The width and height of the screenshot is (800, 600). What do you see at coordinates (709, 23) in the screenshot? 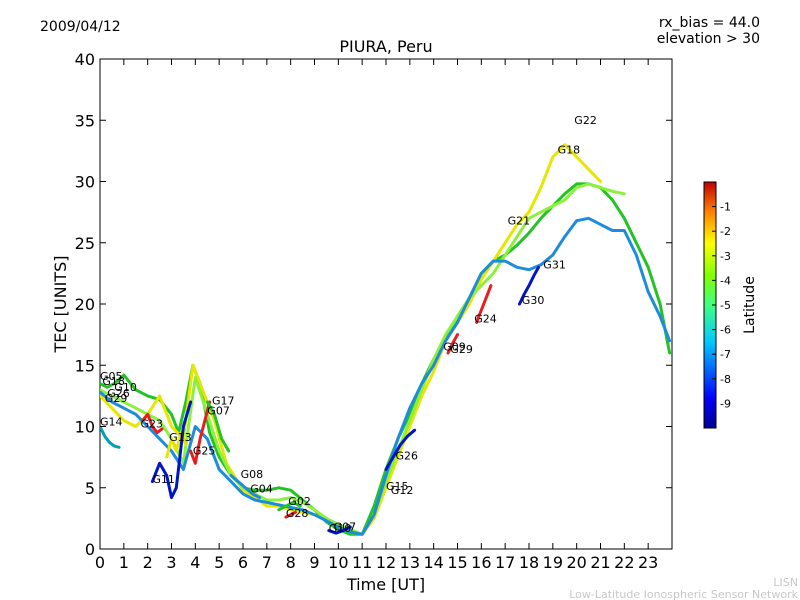
I see `rx-bias-label: rx_bias = 44.0` at bounding box center [709, 23].